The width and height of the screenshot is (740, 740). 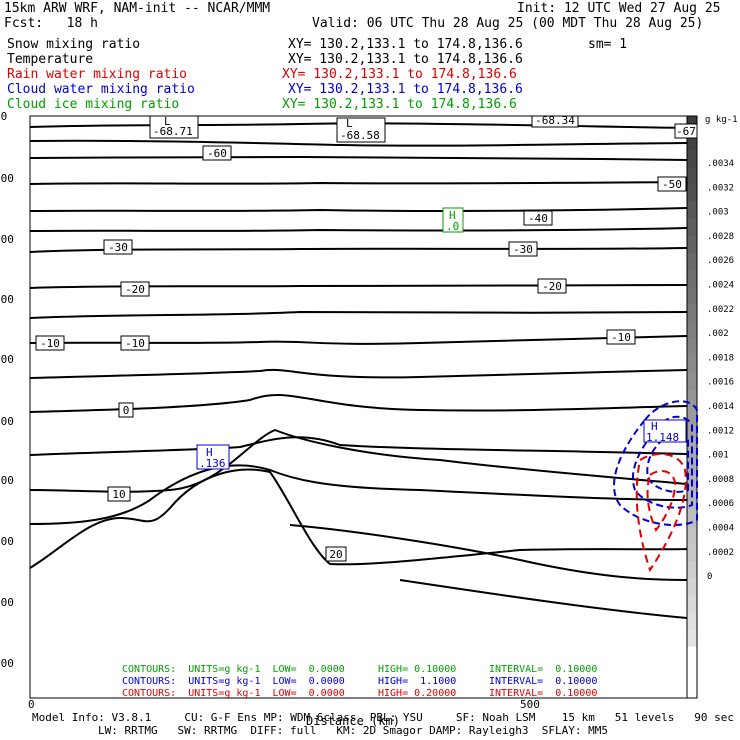 I want to click on svg-text: -40, so click(x=538, y=218).